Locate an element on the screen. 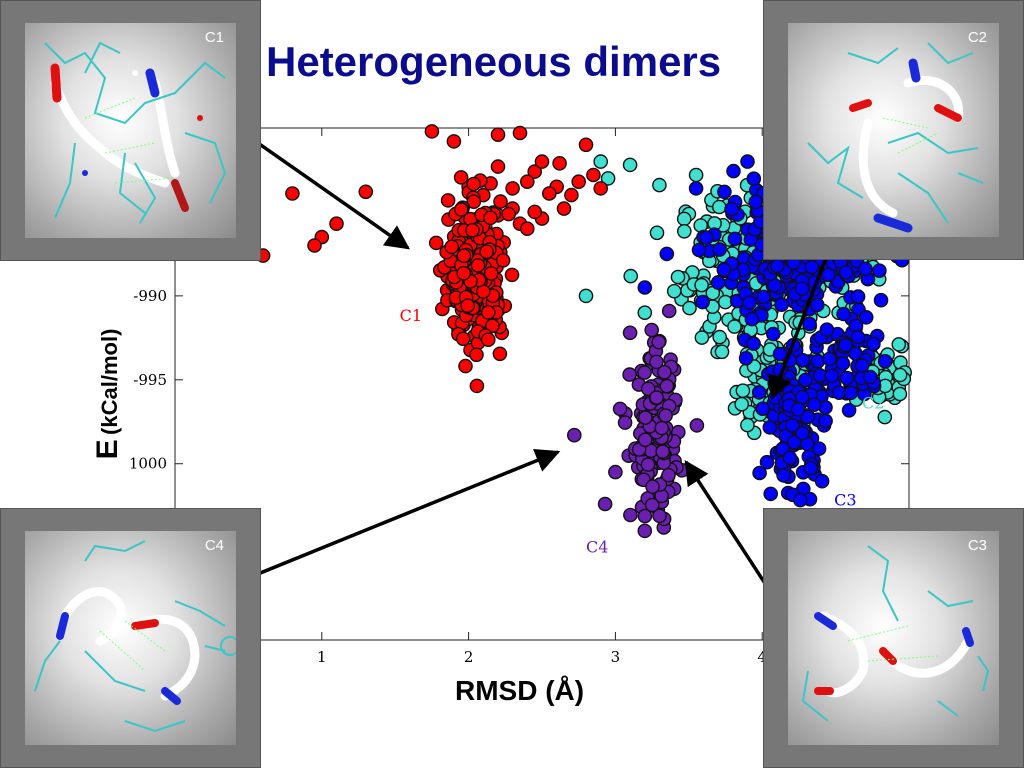  structure-image-c3: C3 is located at coordinates (893, 638).